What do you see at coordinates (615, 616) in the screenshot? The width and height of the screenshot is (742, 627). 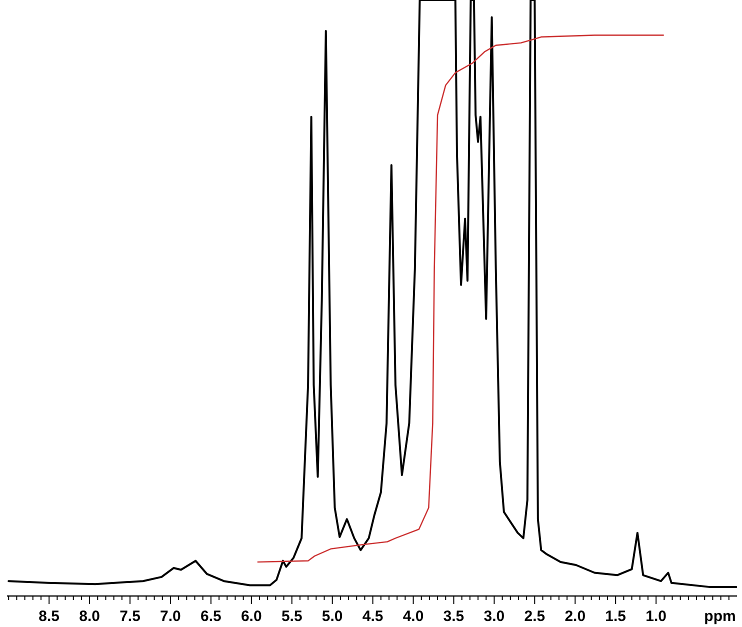 I see `x-tick-label: 1.5` at bounding box center [615, 616].